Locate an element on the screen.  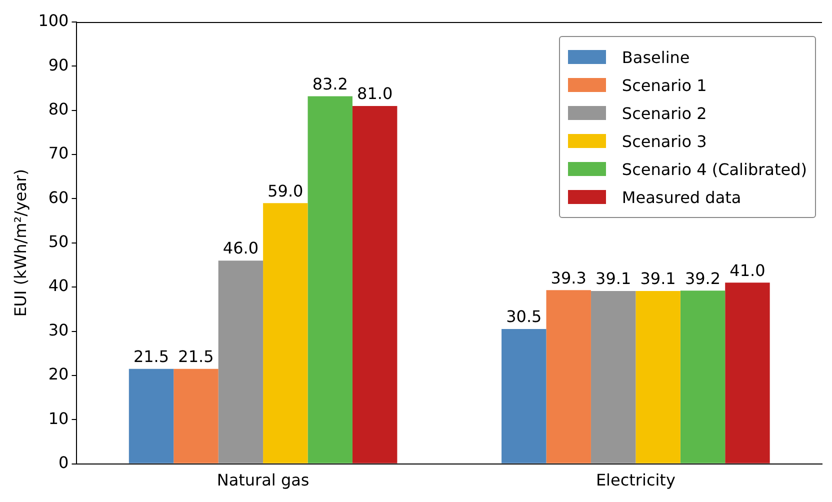
legend-label: Measured data is located at coordinates (682, 197).